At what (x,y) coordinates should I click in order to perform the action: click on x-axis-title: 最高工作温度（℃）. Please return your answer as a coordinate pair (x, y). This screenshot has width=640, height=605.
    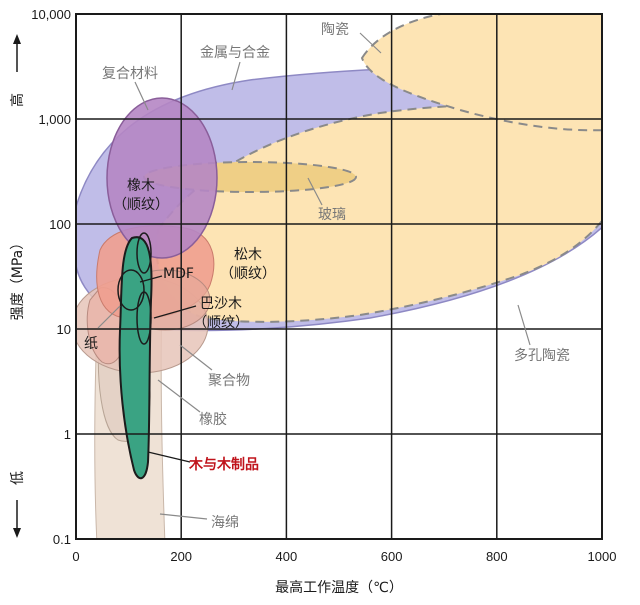
    Looking at the image, I should click on (339, 587).